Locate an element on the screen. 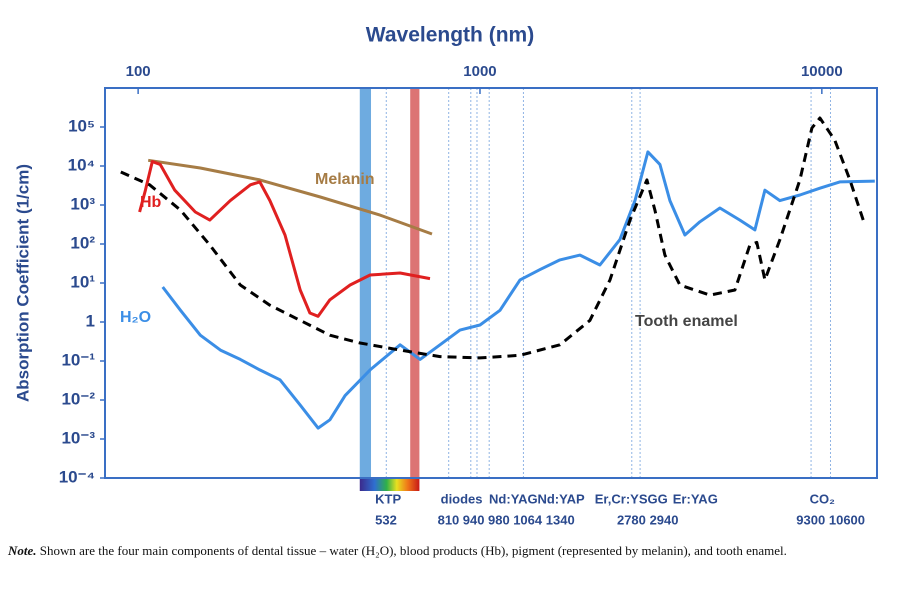 The width and height of the screenshot is (900, 600). visible-spectrum is located at coordinates (389, 485).